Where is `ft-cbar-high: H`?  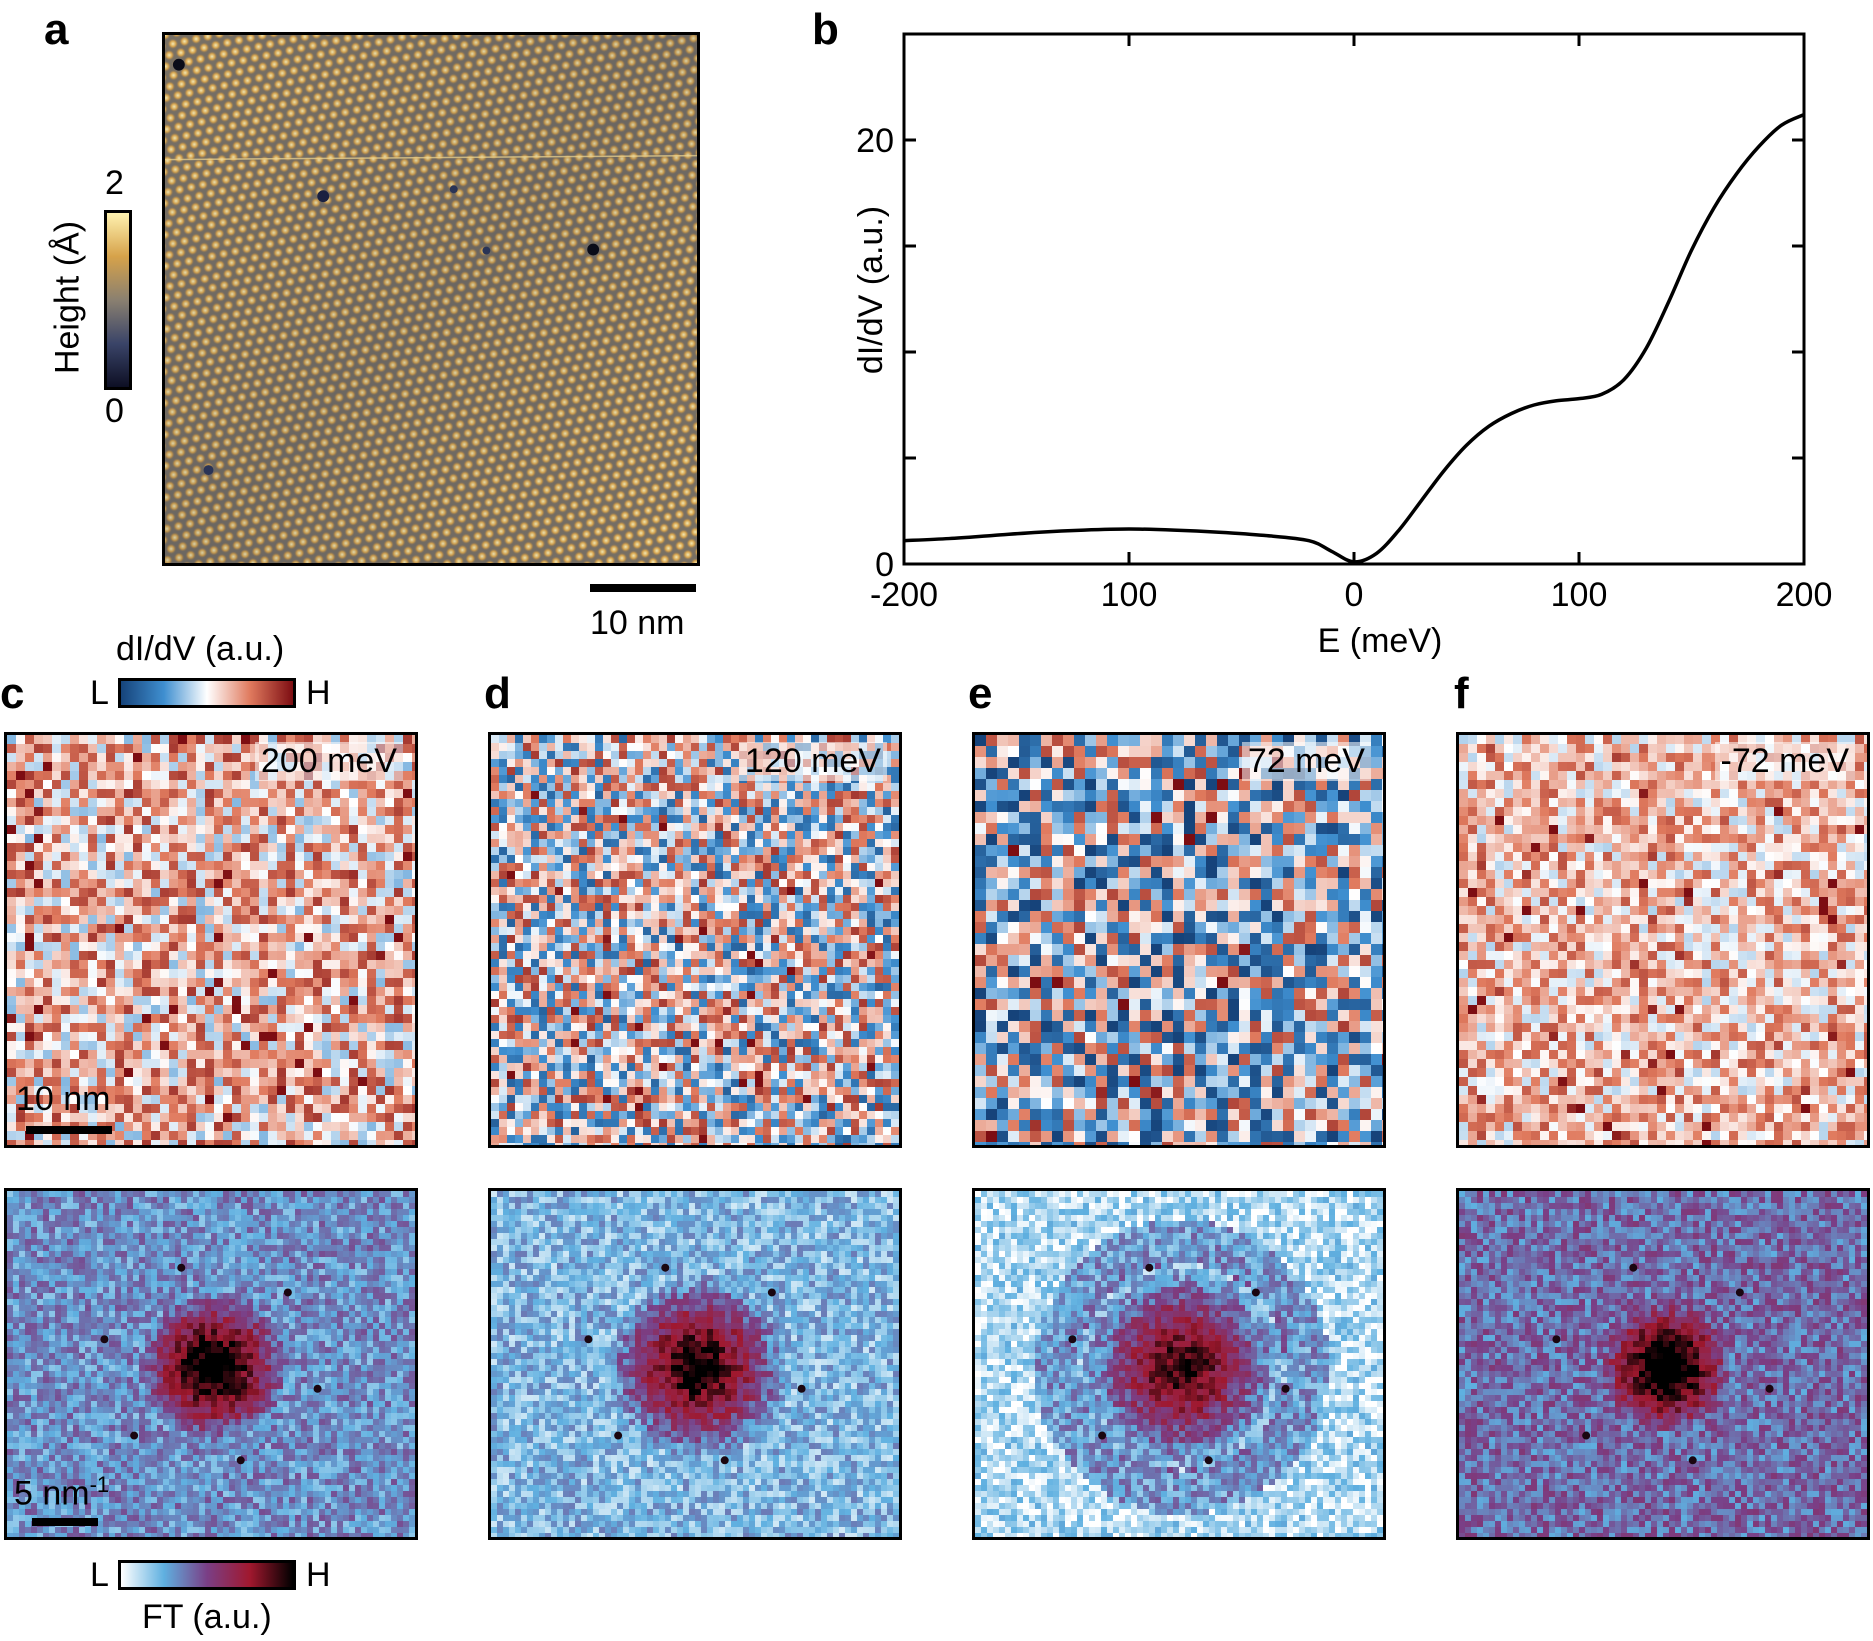 ft-cbar-high: H is located at coordinates (318, 1575).